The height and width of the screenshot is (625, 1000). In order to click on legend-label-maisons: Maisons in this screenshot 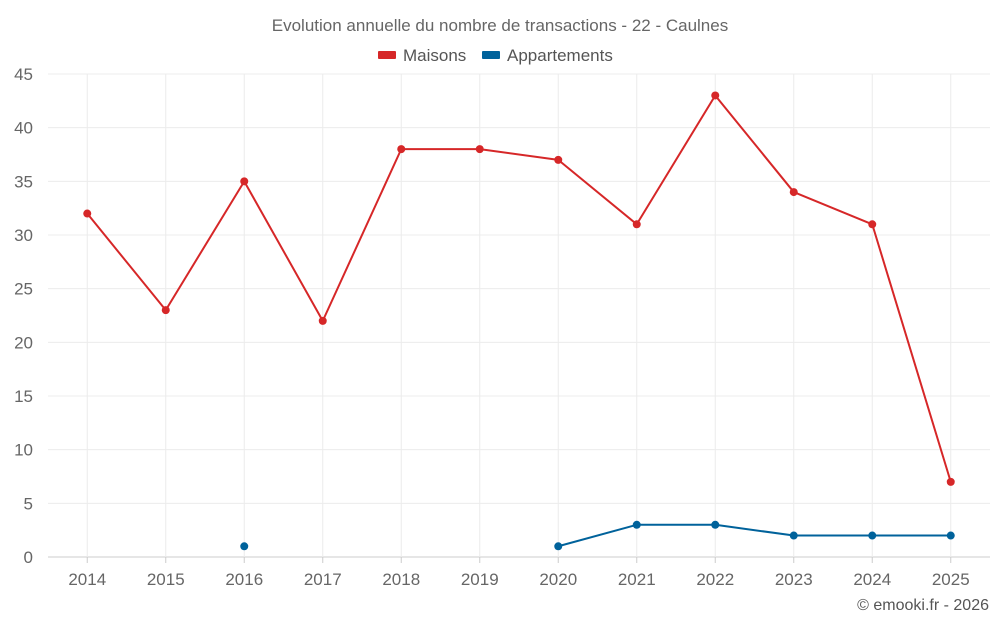, I will do `click(434, 55)`.